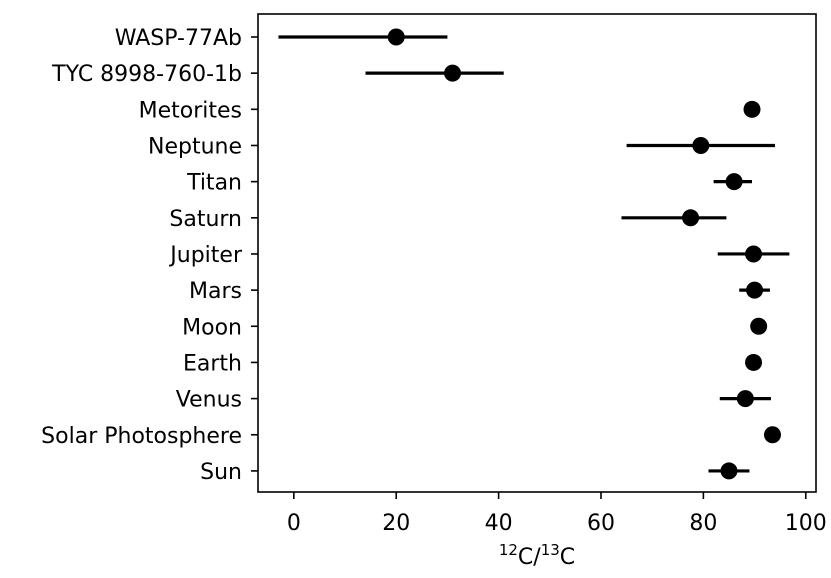 The width and height of the screenshot is (831, 578). I want to click on point-solar-photosphere, so click(772, 435).